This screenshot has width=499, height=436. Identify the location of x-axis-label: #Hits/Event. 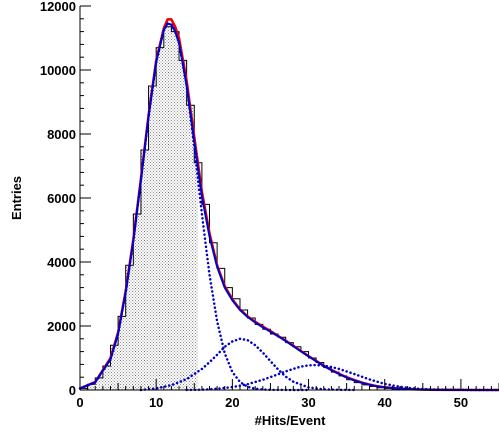
(290, 420).